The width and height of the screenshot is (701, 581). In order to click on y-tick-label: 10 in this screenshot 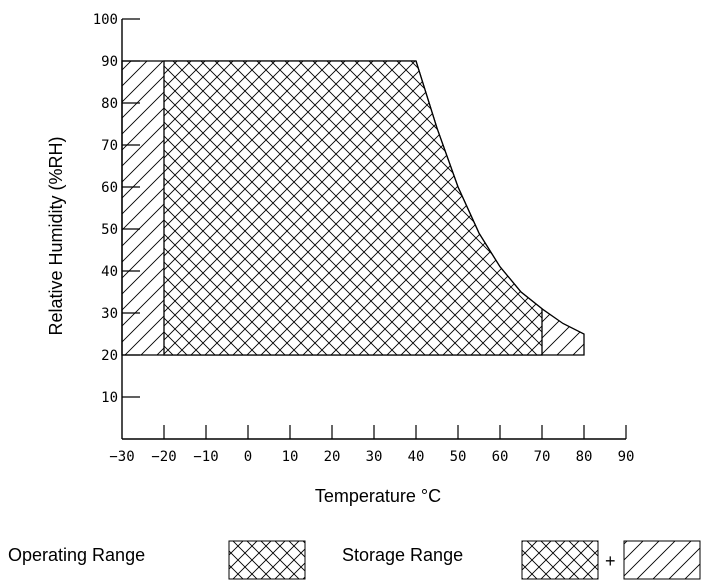, I will do `click(109, 398)`.